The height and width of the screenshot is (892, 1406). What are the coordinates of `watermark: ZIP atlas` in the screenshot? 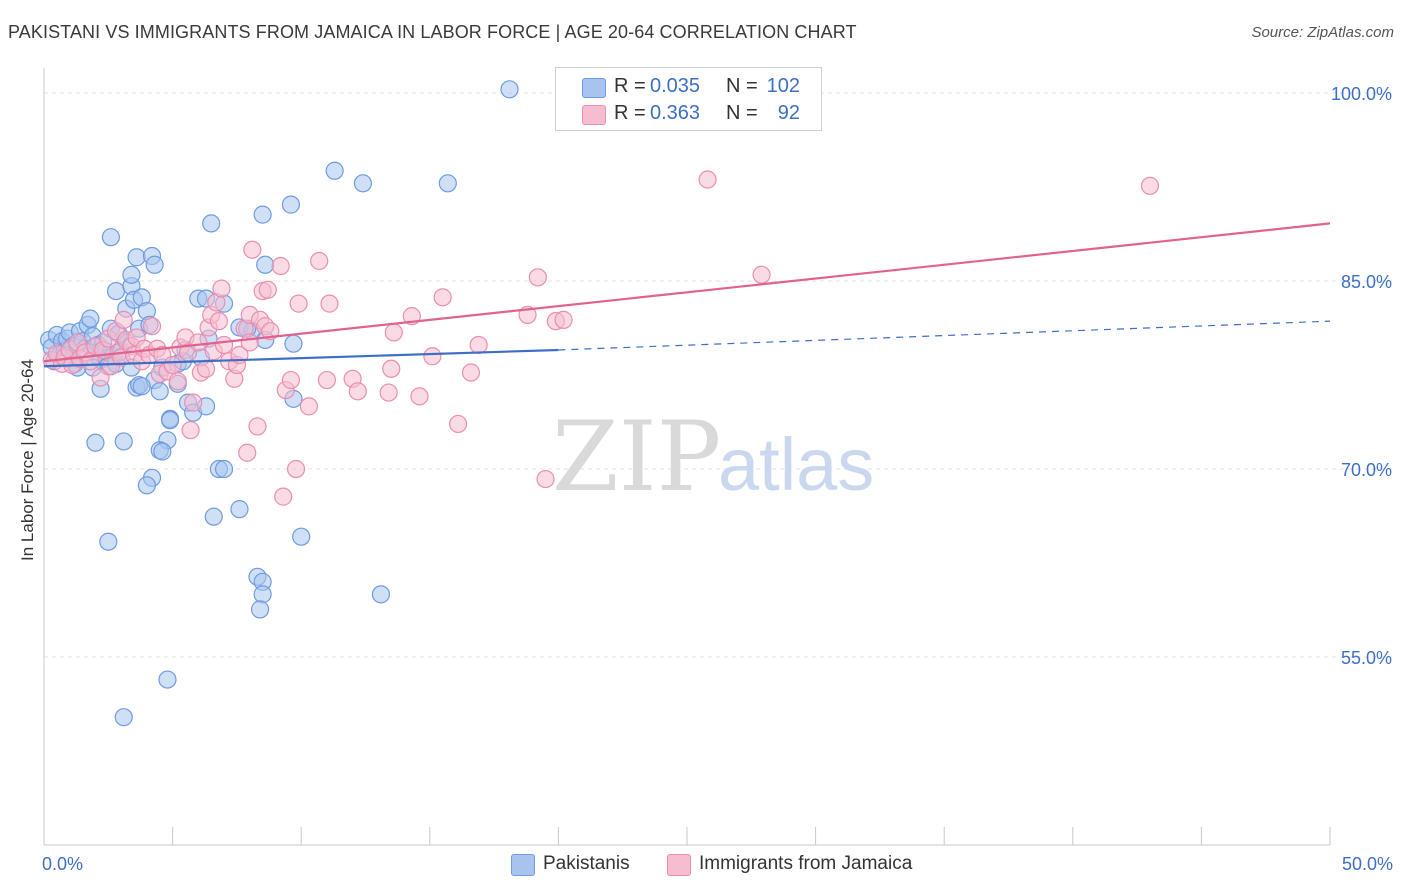 It's located at (713, 457).